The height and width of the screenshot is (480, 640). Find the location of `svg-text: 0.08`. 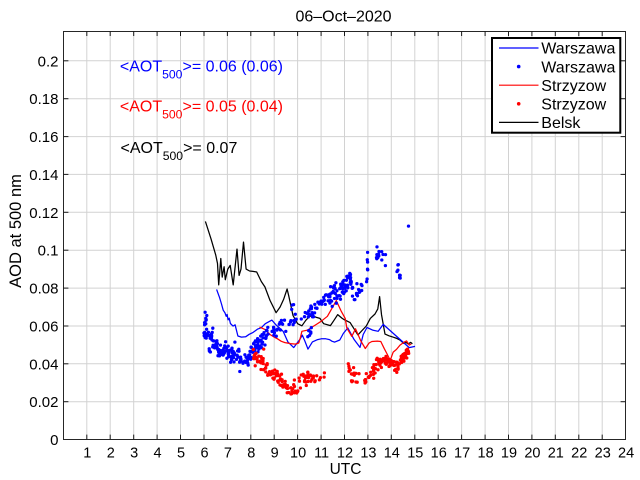

svg-text: 0.08 is located at coordinates (43, 289).